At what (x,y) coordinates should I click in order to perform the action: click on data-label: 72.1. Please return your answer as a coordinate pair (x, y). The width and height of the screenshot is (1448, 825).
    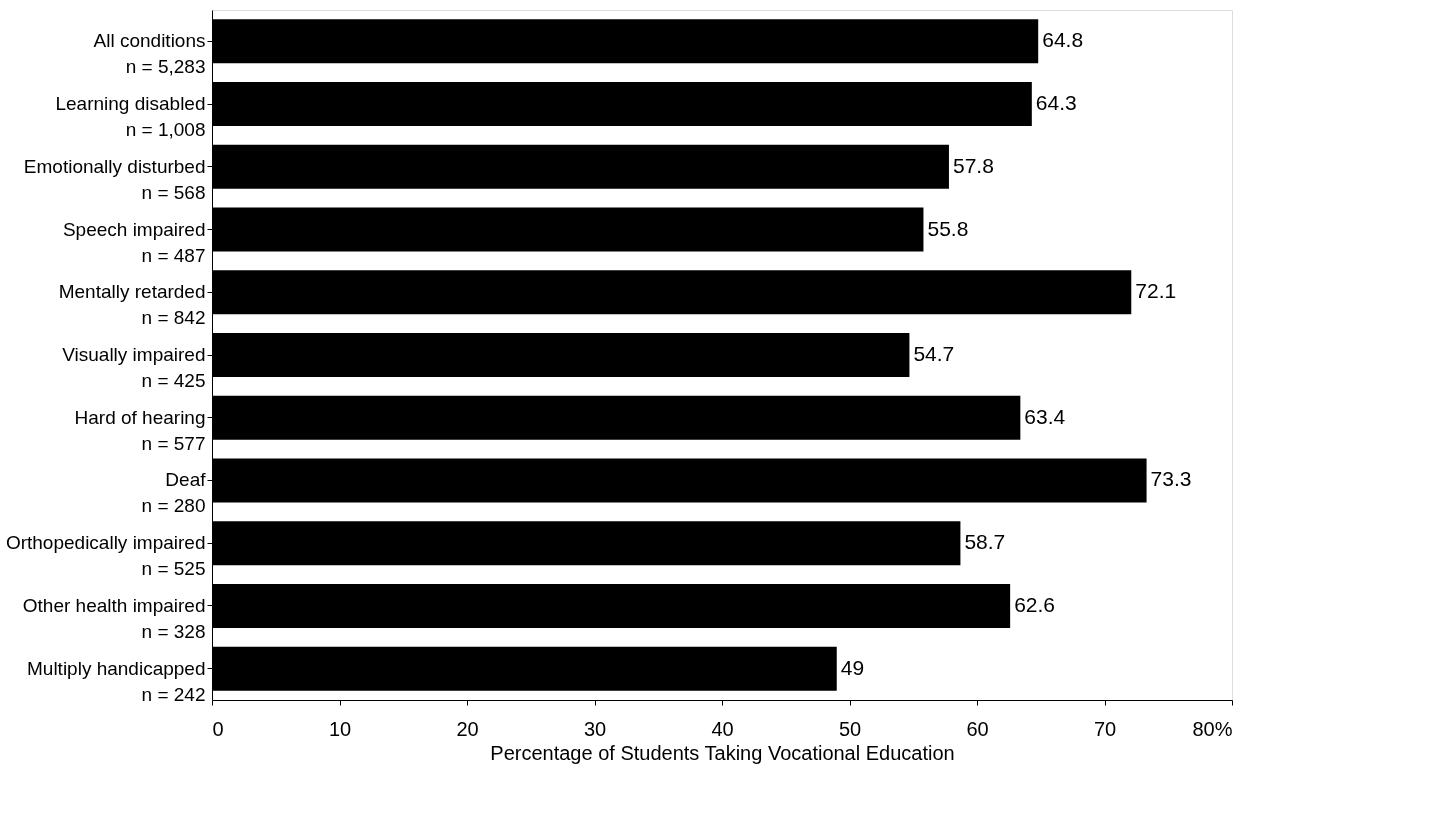
    Looking at the image, I should click on (1156, 291).